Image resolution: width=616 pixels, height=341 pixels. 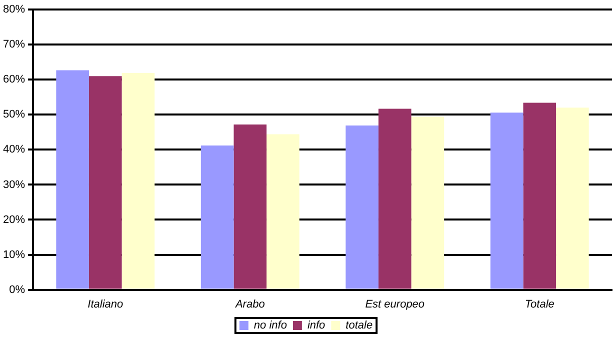 What do you see at coordinates (316, 326) in the screenshot?
I see `legend-label: info` at bounding box center [316, 326].